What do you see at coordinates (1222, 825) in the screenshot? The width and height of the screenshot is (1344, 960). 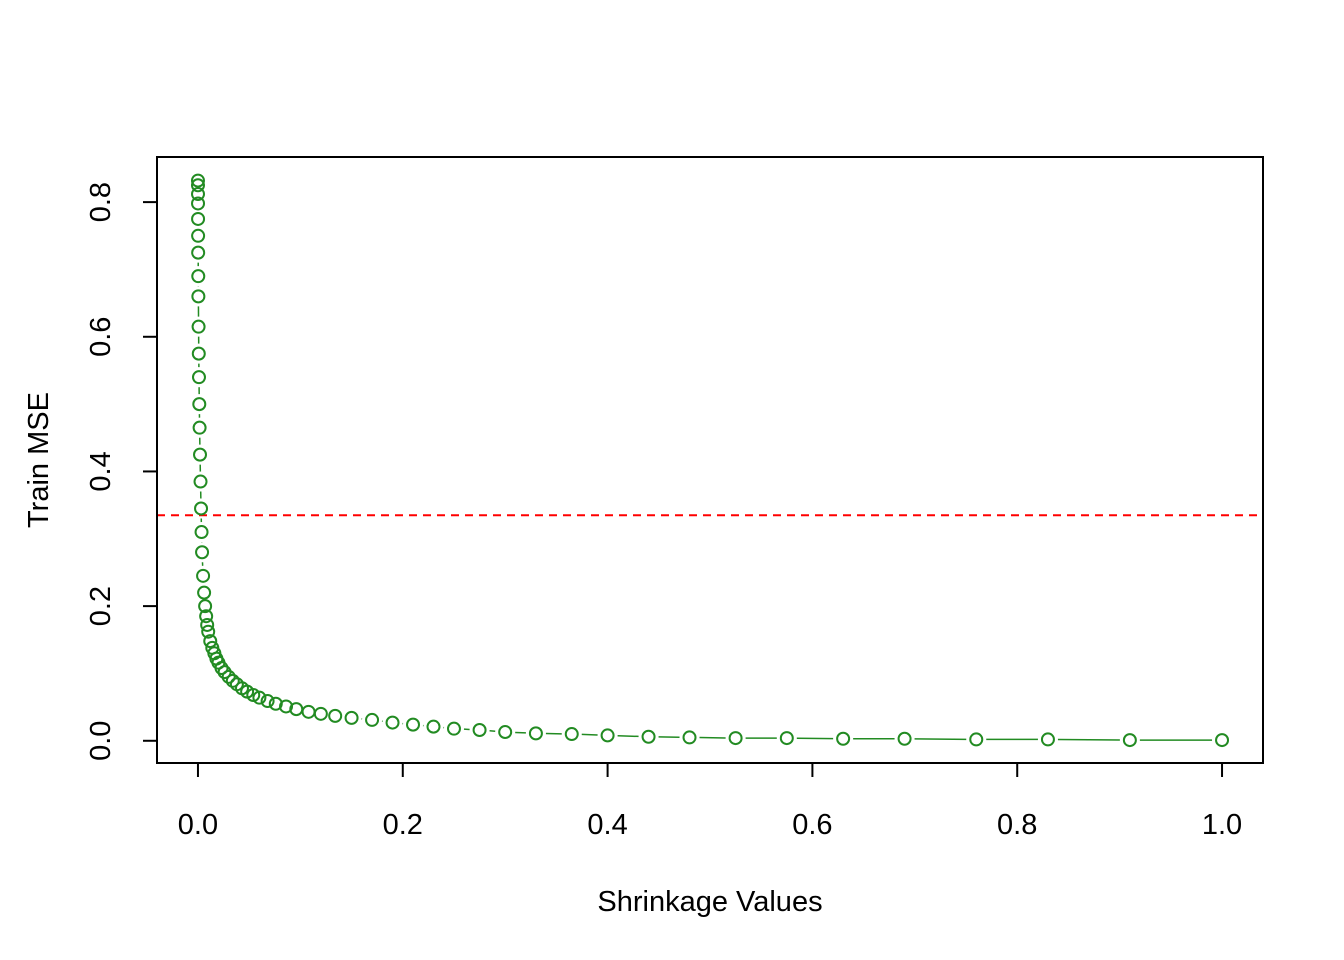 I see `x-tick-label: 1.0` at bounding box center [1222, 825].